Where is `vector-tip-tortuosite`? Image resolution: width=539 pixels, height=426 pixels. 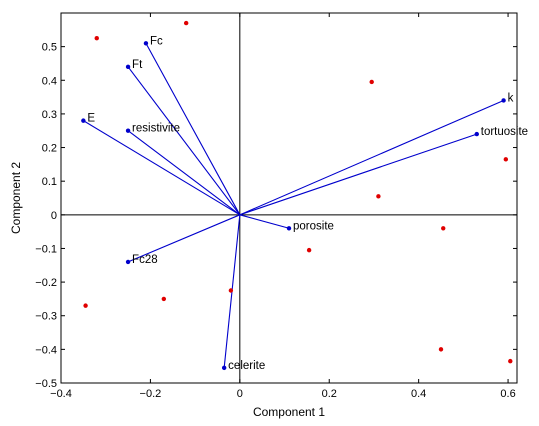
vector-tip-tortuosite is located at coordinates (476, 134).